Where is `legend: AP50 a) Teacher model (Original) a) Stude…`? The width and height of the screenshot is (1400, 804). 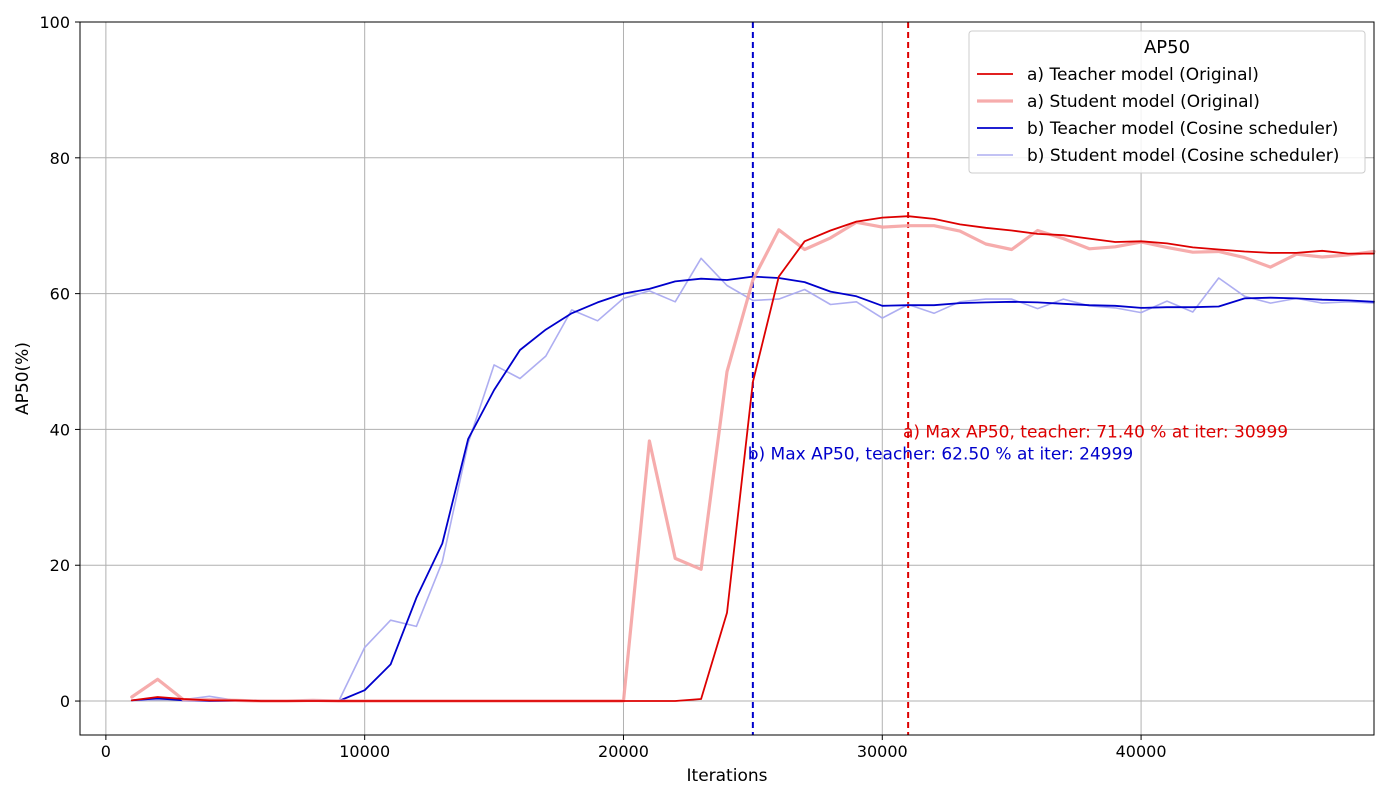 legend: AP50 a) Teacher model (Original) a) Stude… is located at coordinates (1167, 102).